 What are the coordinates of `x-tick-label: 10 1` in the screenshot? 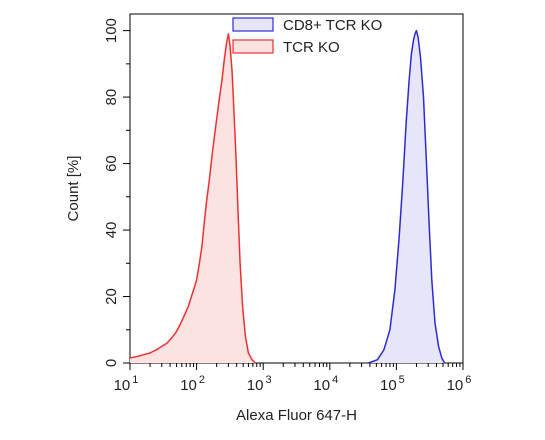 It's located at (126, 384).